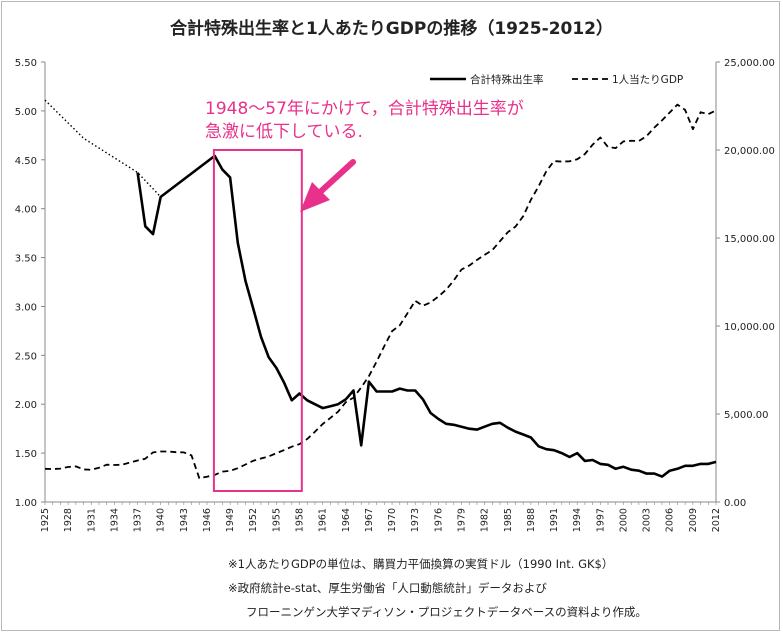  What do you see at coordinates (26, 356) in the screenshot?
I see `y-left-tick-label: 2.50` at bounding box center [26, 356].